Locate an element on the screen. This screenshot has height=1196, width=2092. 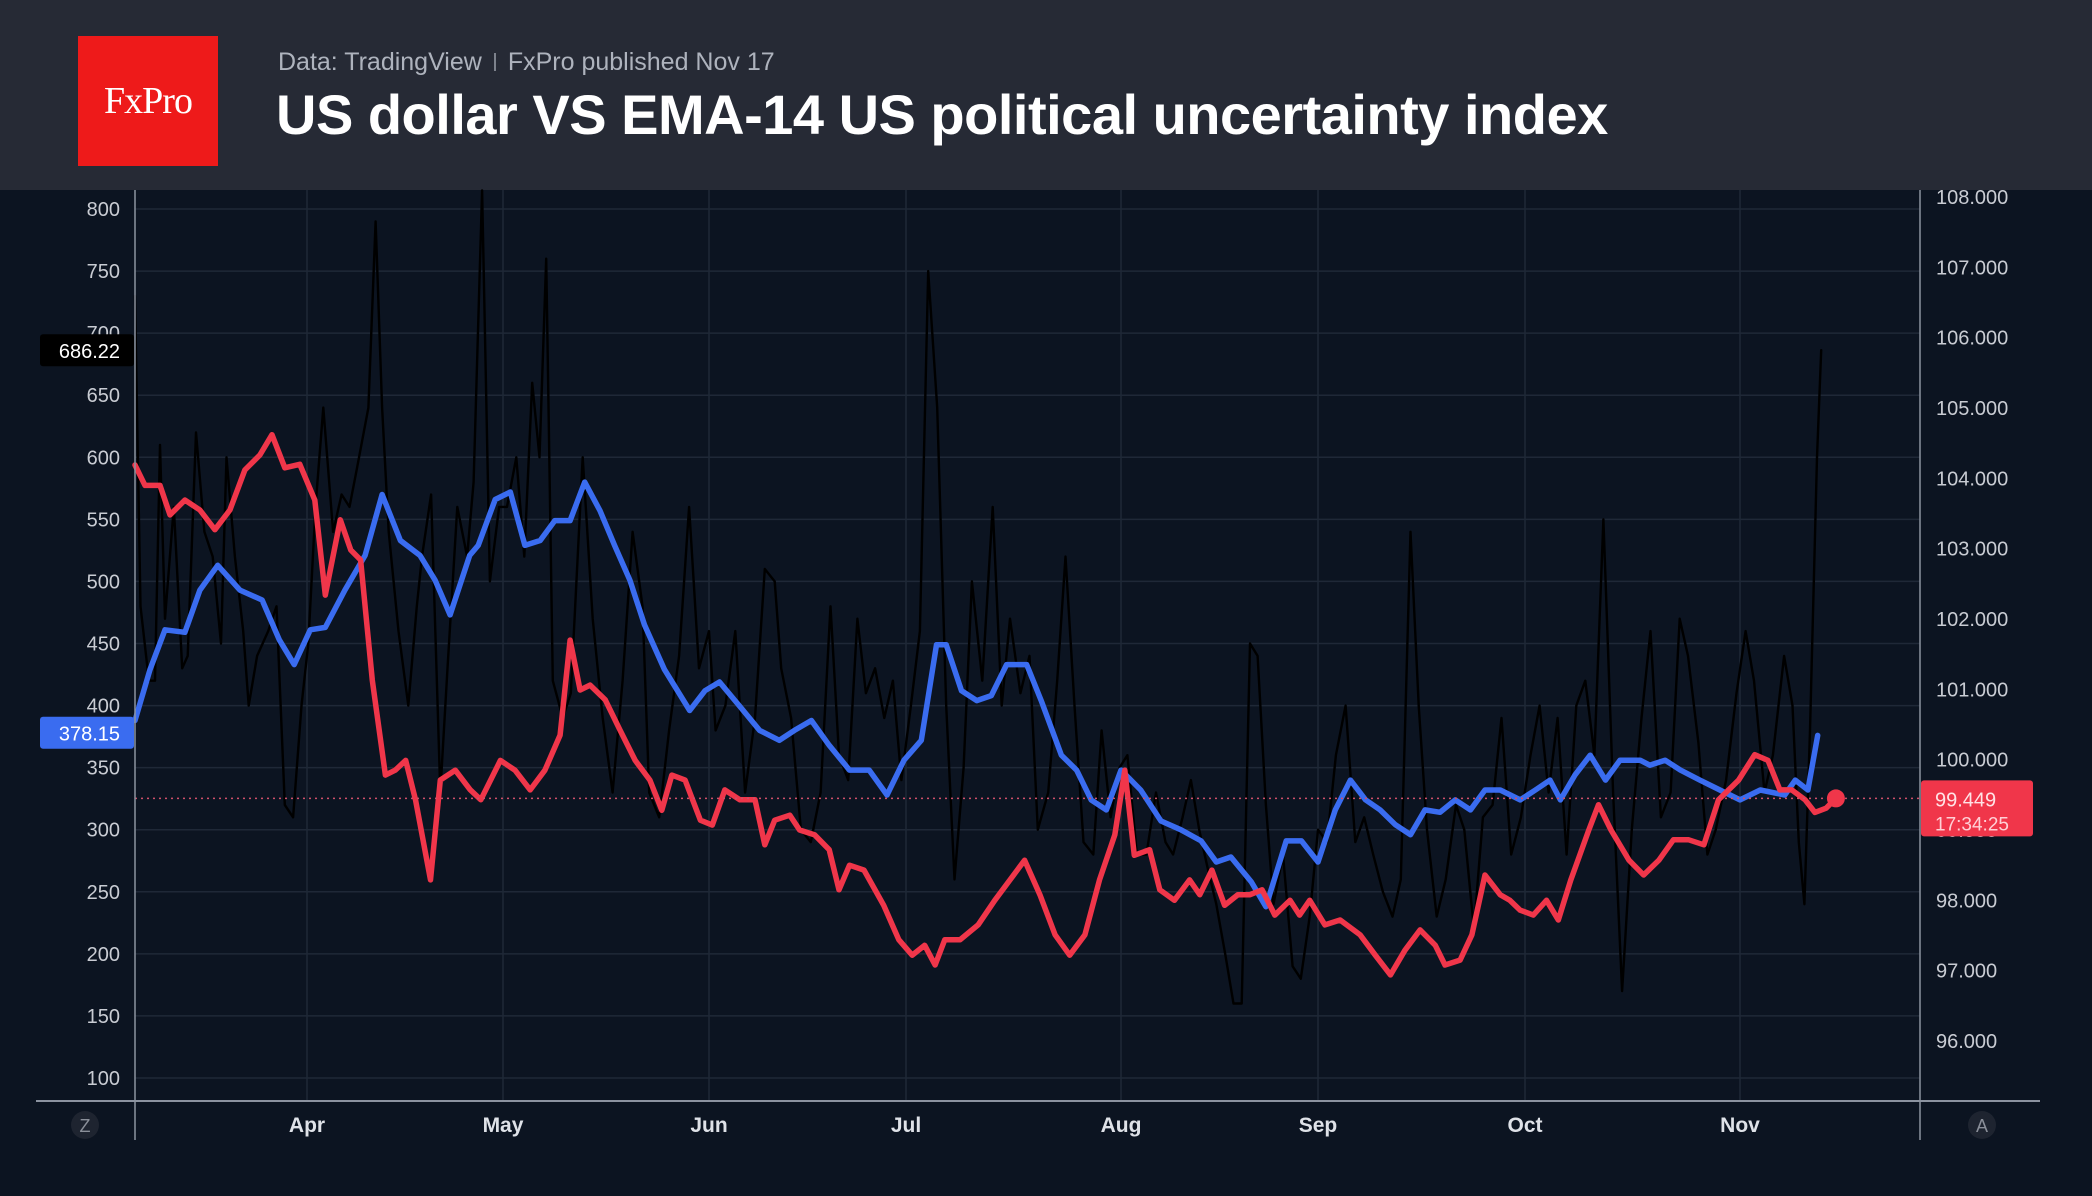
left-axis-tick-label: 250 is located at coordinates (103, 893).